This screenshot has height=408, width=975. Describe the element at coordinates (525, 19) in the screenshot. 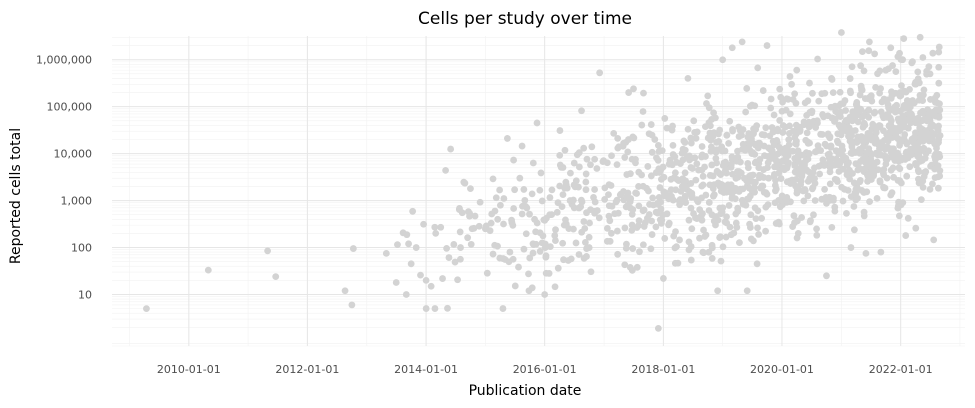

I see `chart-title: Cells per study over time` at that location.